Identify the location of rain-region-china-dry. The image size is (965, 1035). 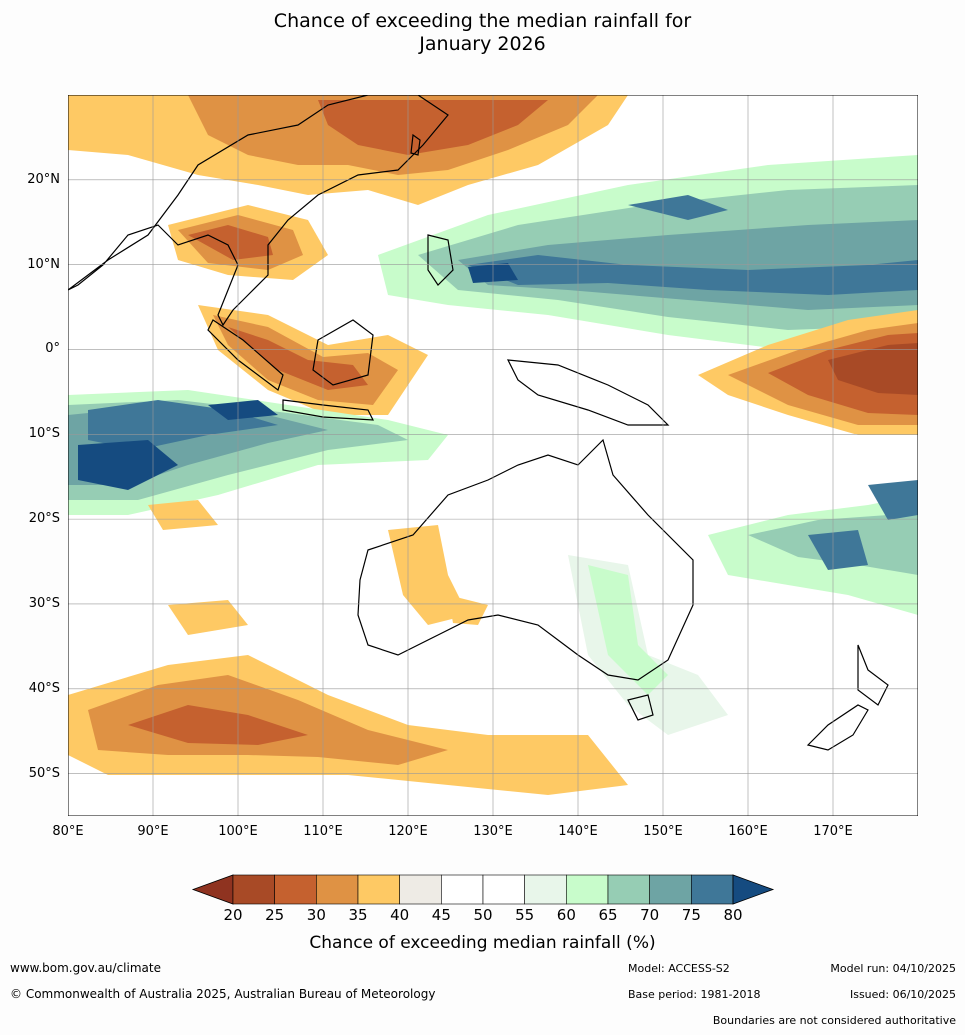
(348, 150).